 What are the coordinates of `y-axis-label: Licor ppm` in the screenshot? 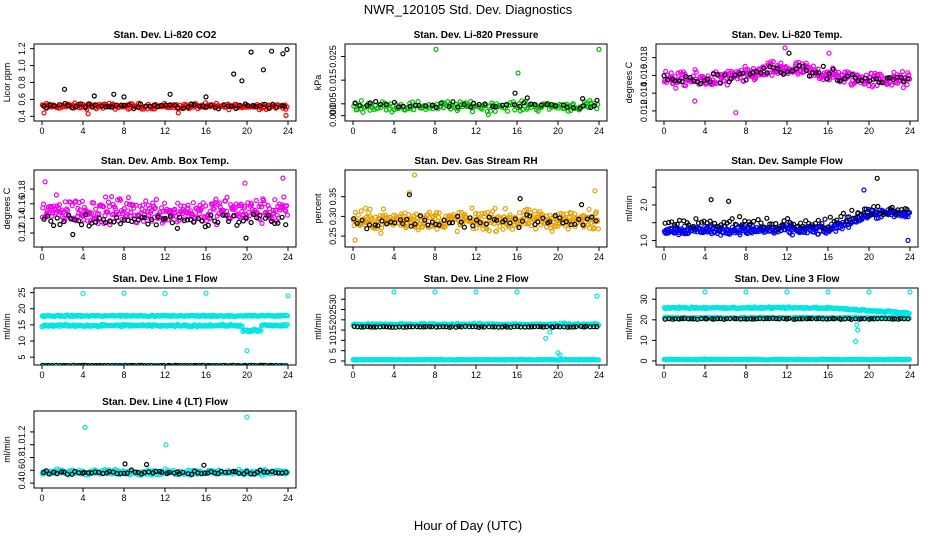 It's located at (7, 83).